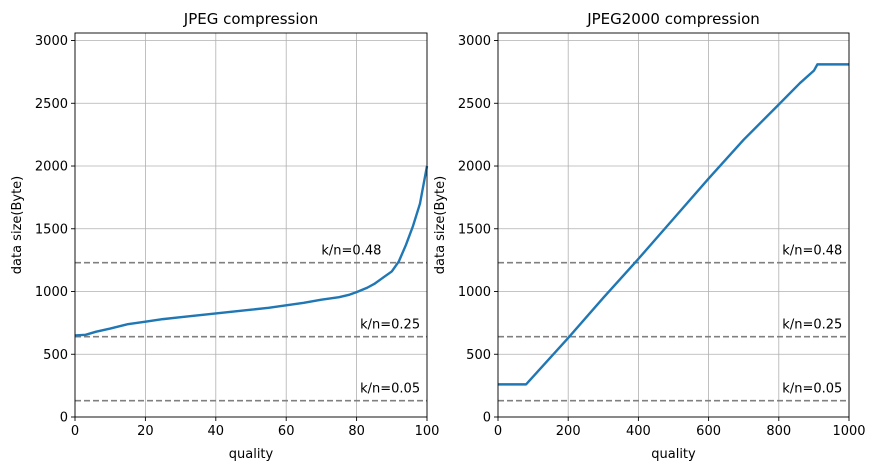  What do you see at coordinates (356, 431) in the screenshot?
I see `x-tick-label: 80` at bounding box center [356, 431].